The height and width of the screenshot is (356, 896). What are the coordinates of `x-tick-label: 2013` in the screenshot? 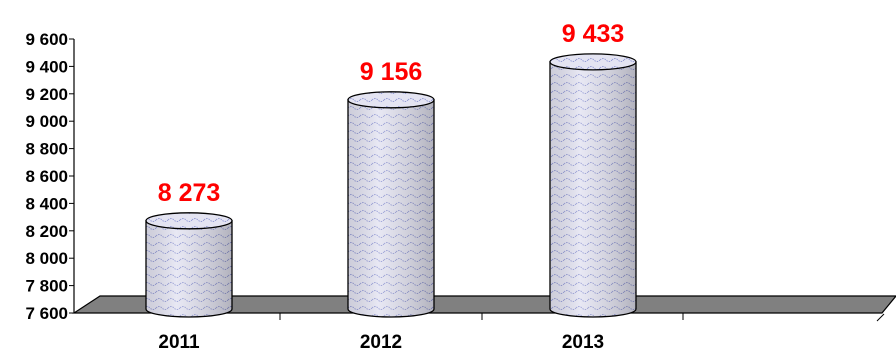 It's located at (583, 342).